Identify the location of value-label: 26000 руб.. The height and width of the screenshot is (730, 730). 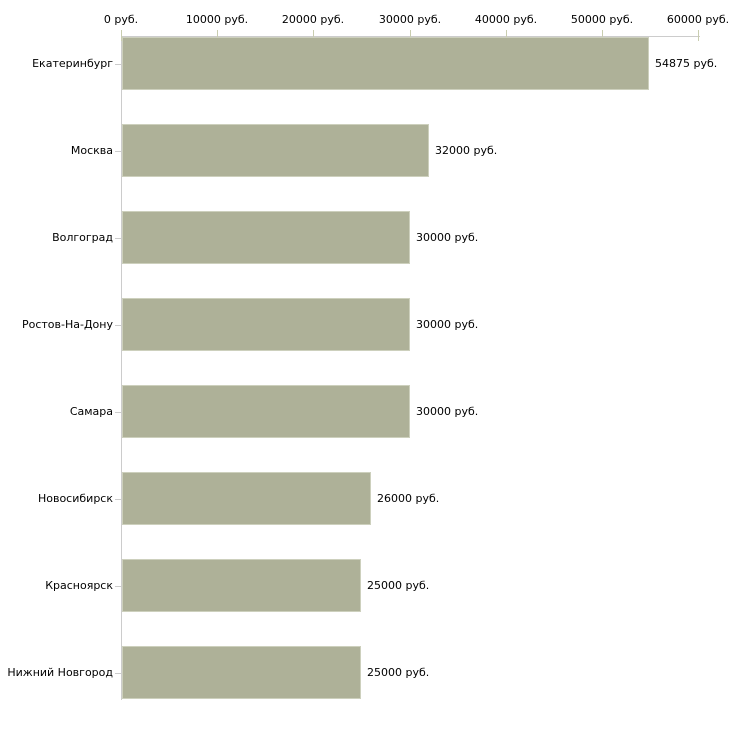
(408, 498).